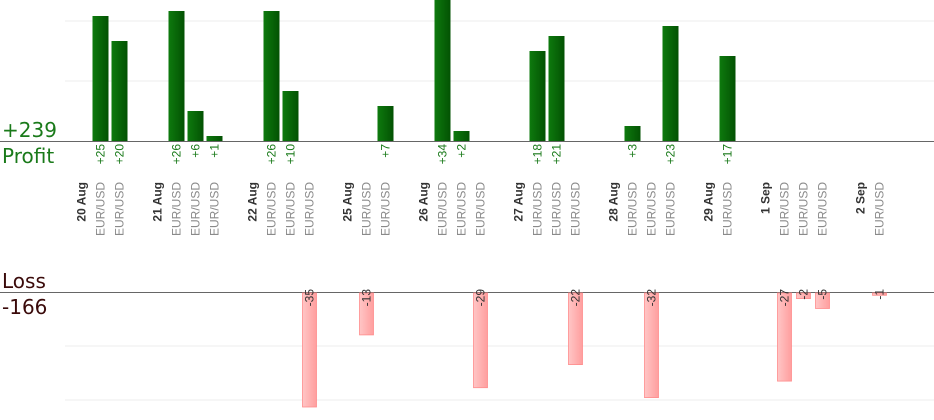 This screenshot has width=934, height=420. Describe the element at coordinates (348, 202) in the screenshot. I see `date-label: 25 Aug` at that location.